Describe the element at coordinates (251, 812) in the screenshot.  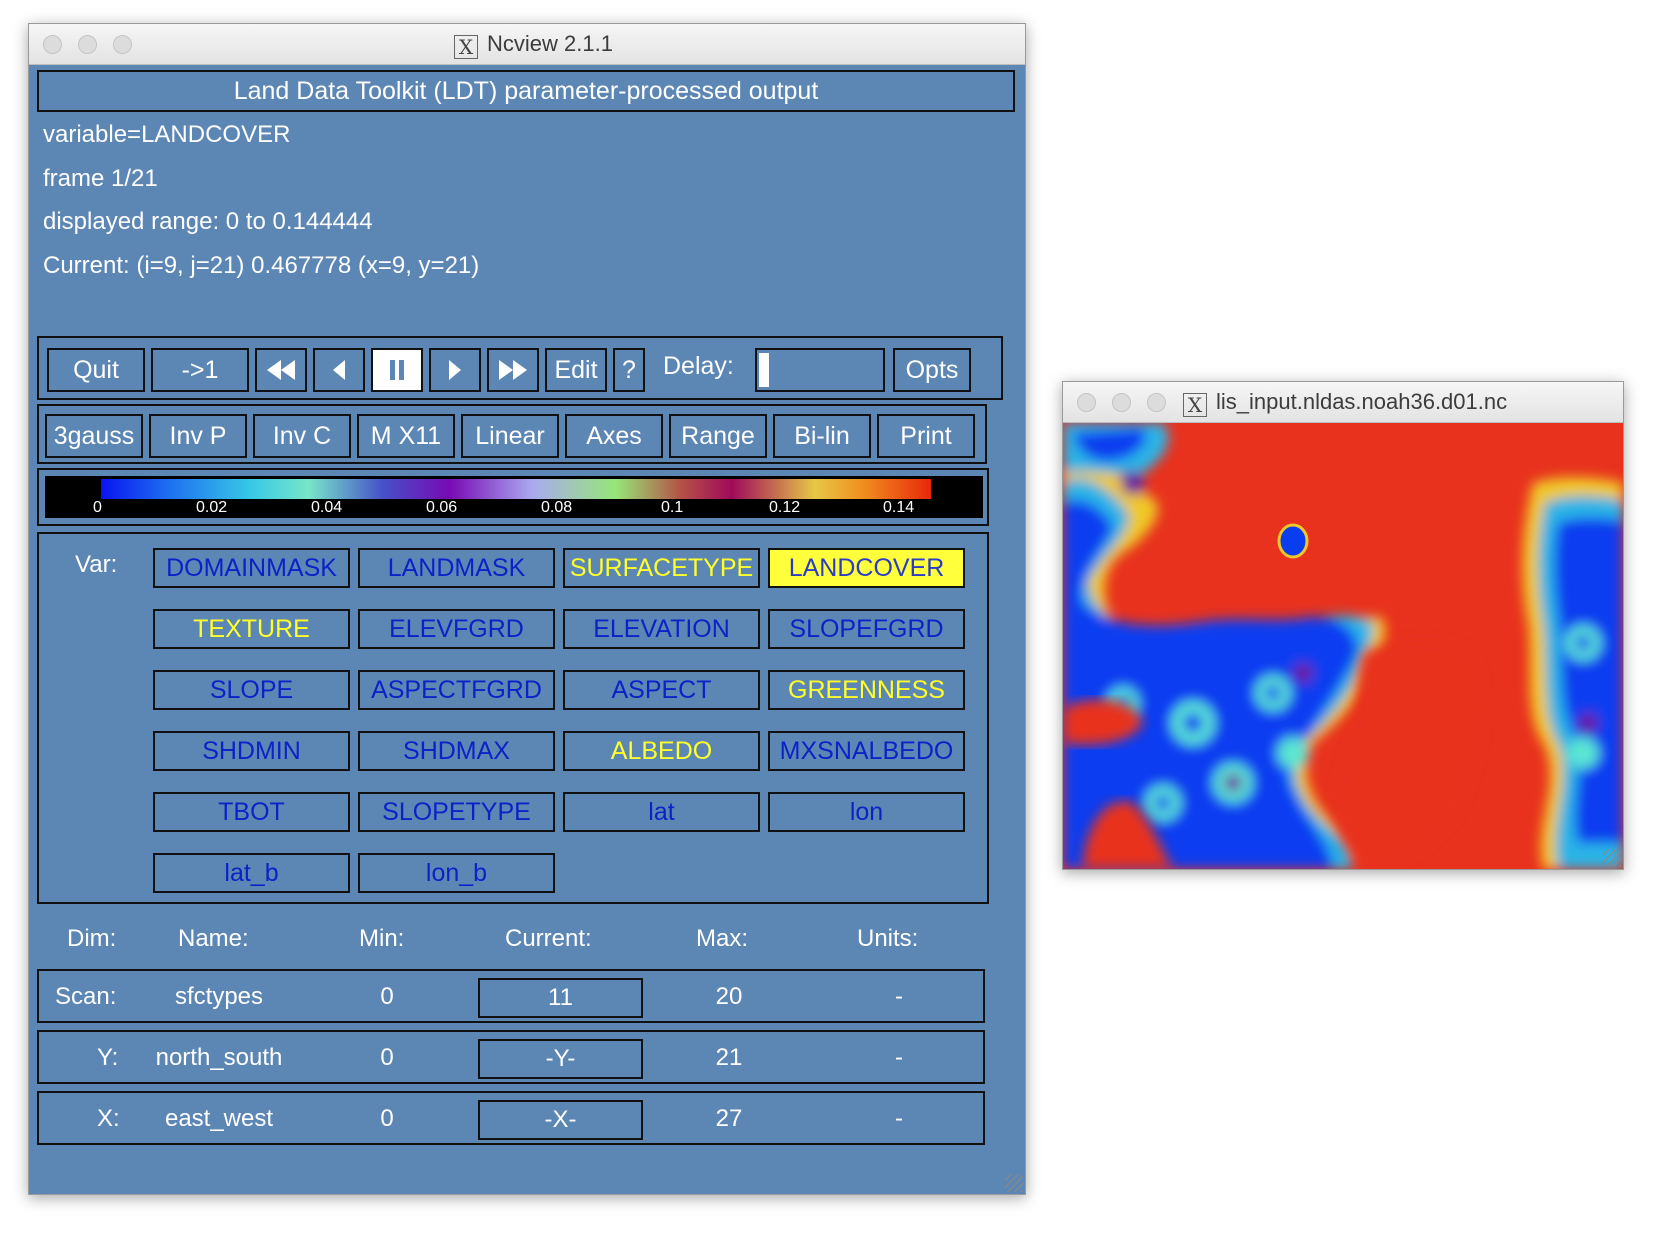
I see `var-button-tbot: TBOT` at that location.